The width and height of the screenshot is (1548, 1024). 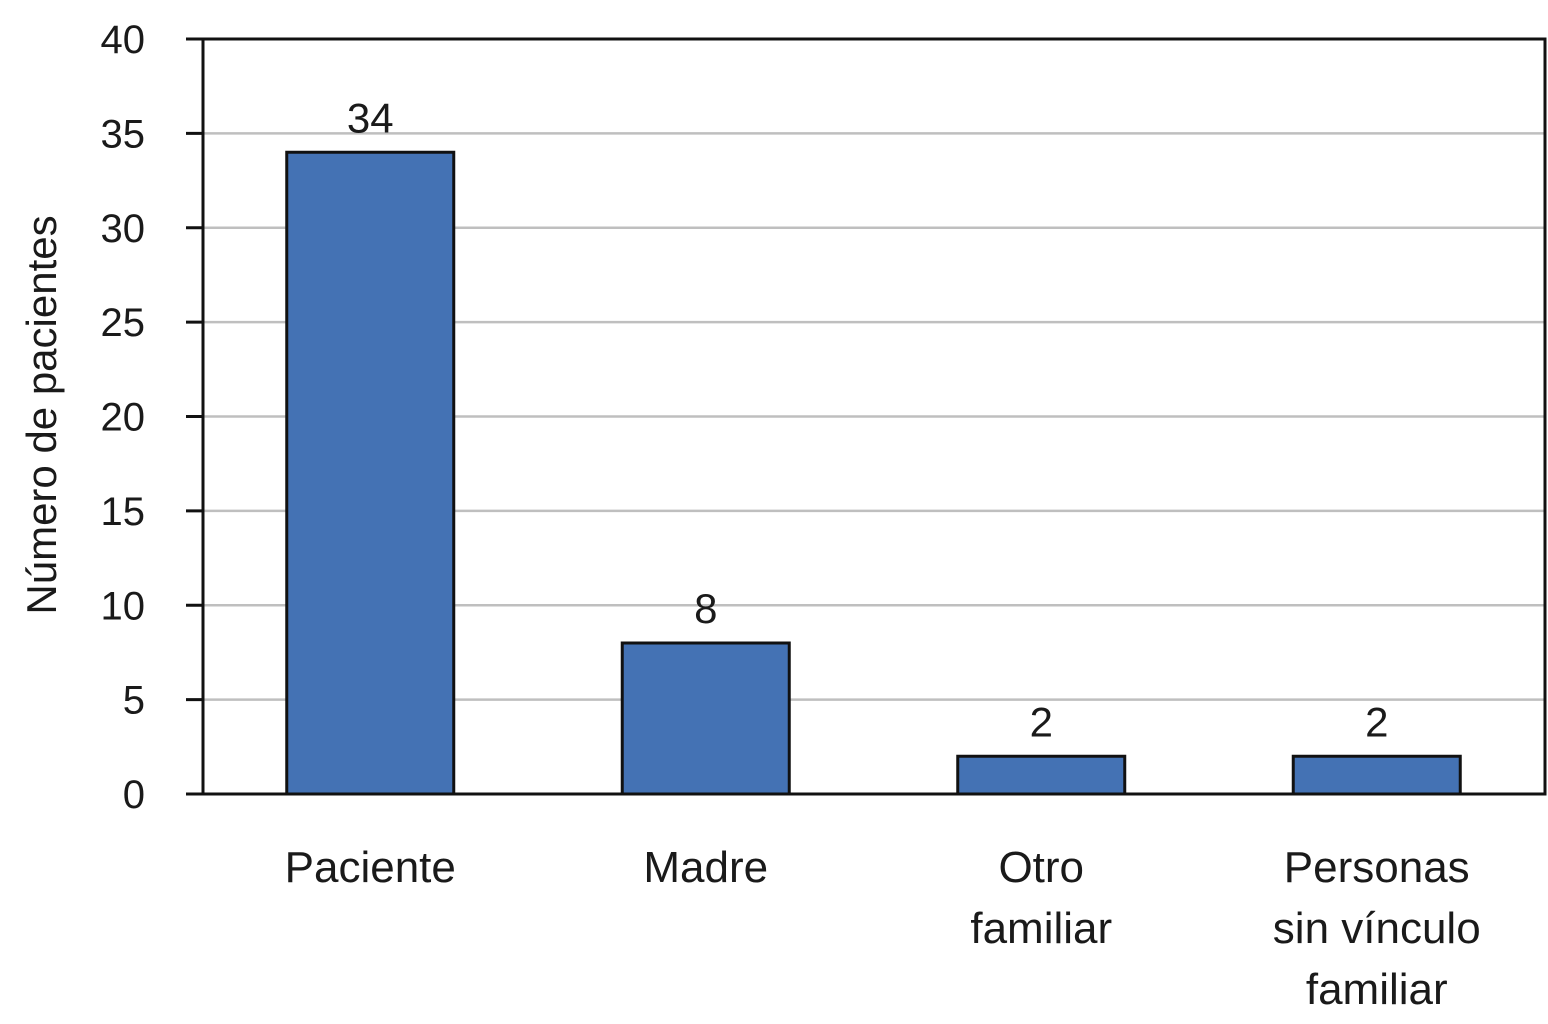 I want to click on y-tick-label: 10, so click(x=123, y=606).